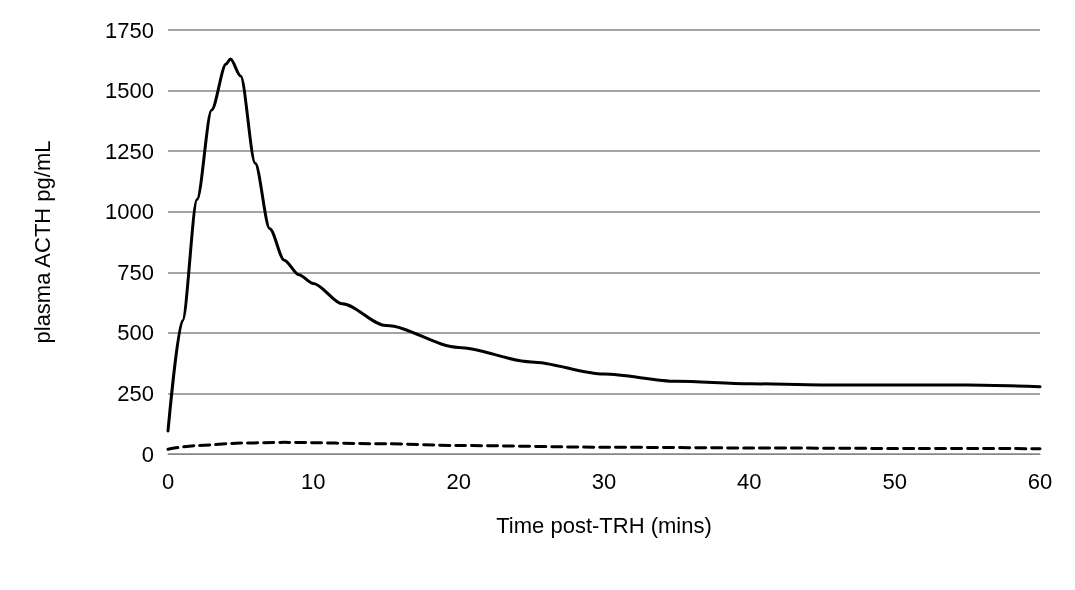 This screenshot has width=1075, height=590. Describe the element at coordinates (458, 481) in the screenshot. I see `x-tick-label: 20` at that location.